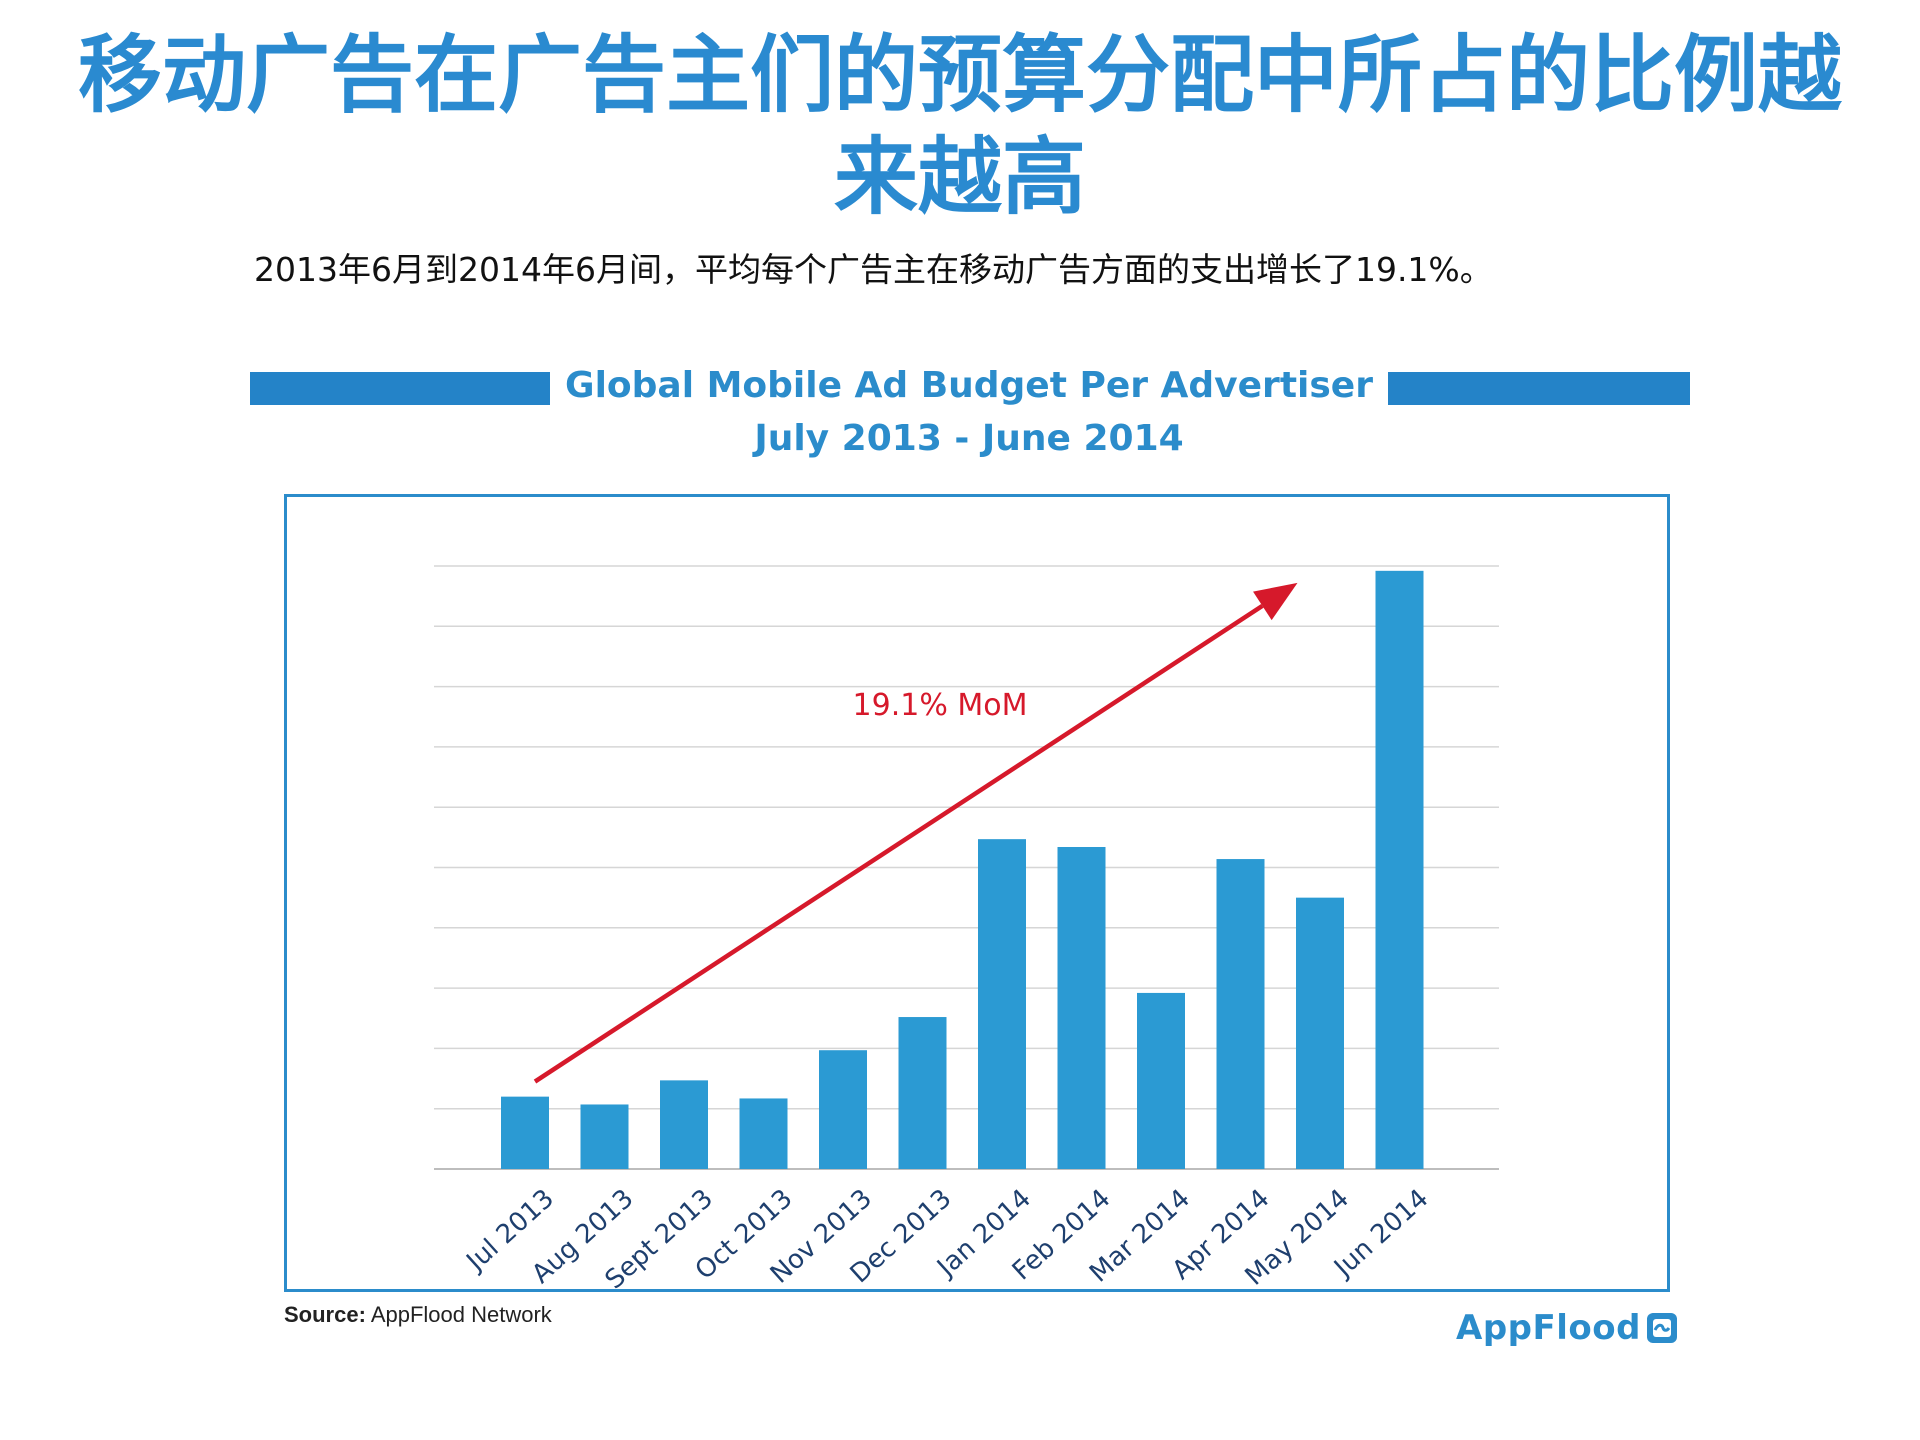  I want to click on bar-jul-2013, so click(525, 1132).